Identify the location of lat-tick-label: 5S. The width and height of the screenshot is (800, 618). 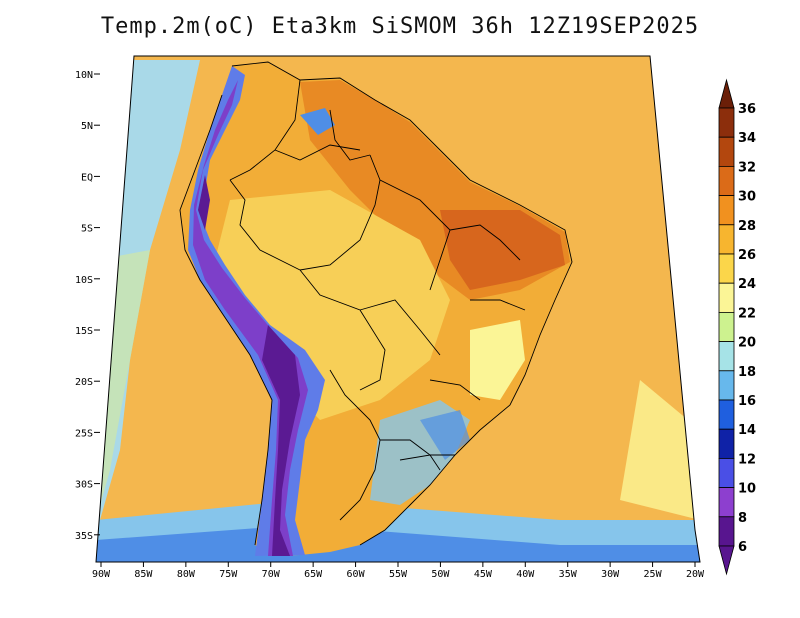
(87, 229).